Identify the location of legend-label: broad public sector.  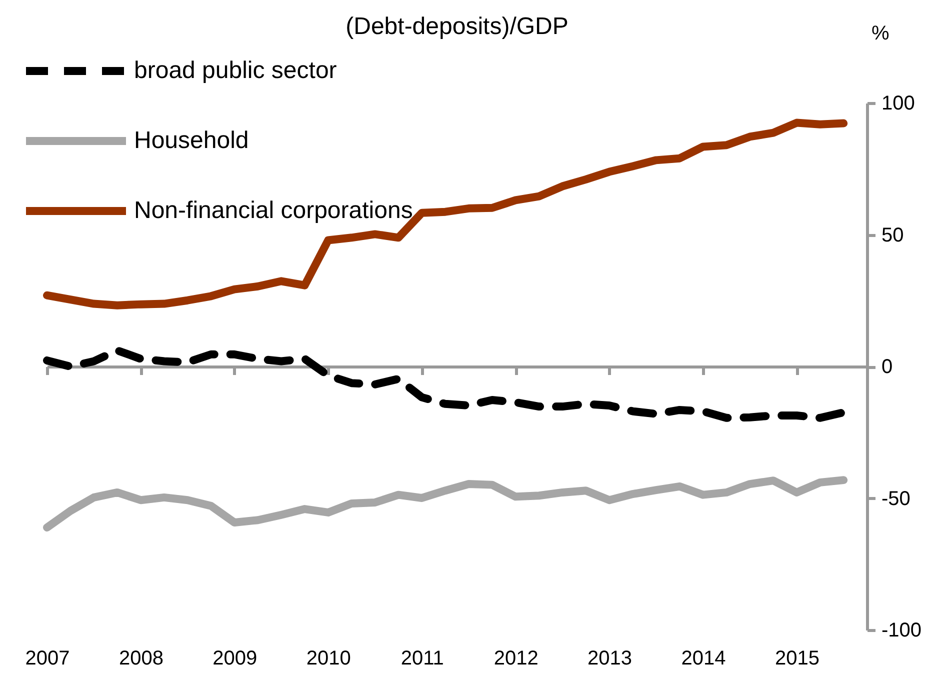
(235, 70).